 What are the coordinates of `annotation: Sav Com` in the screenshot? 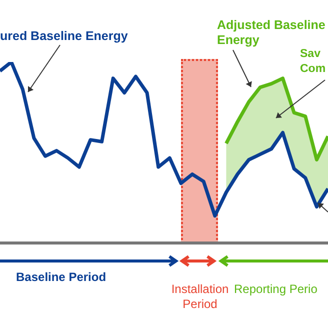 It's located at (313, 62).